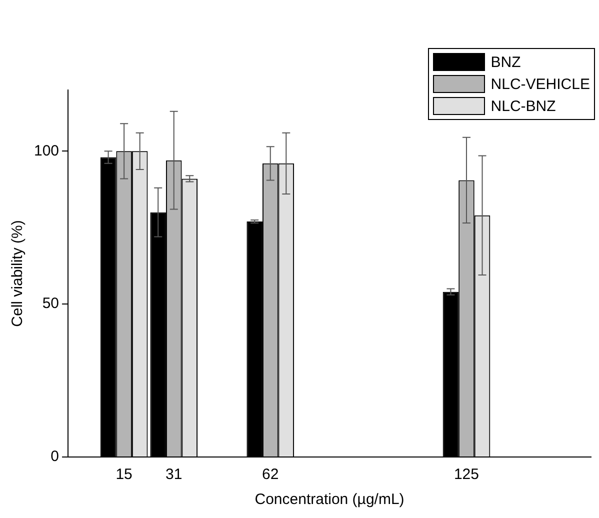 This screenshot has height=518, width=599. Describe the element at coordinates (466, 475) in the screenshot. I see `x-tick-label: 125` at that location.